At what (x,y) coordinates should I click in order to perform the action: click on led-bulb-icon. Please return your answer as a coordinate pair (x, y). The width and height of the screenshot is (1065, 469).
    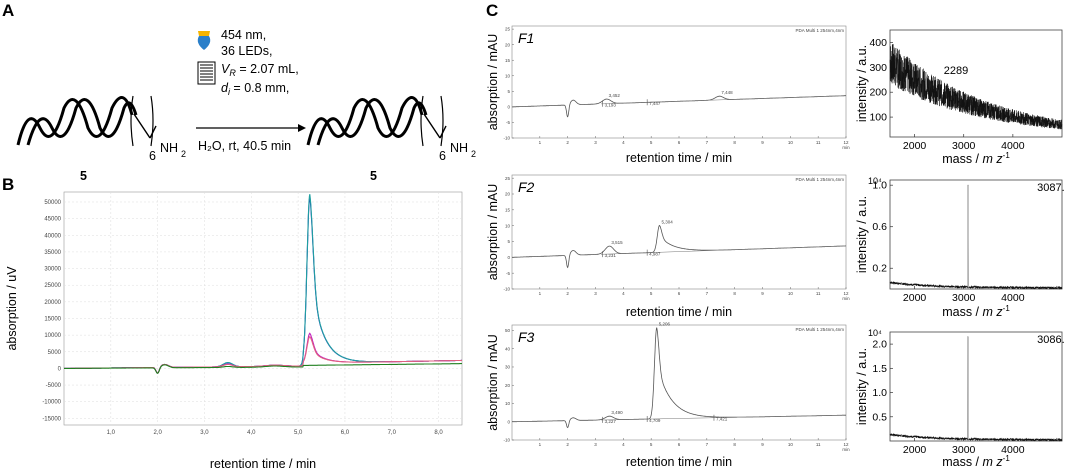
    Looking at the image, I should click on (204, 40).